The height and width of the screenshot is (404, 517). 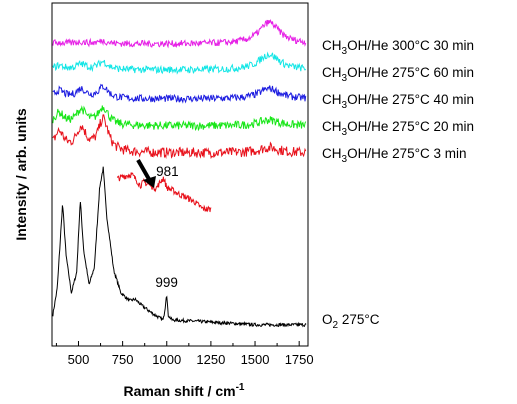 What do you see at coordinates (332, 126) in the screenshot?
I see `legend-label-2-base: CH` at bounding box center [332, 126].